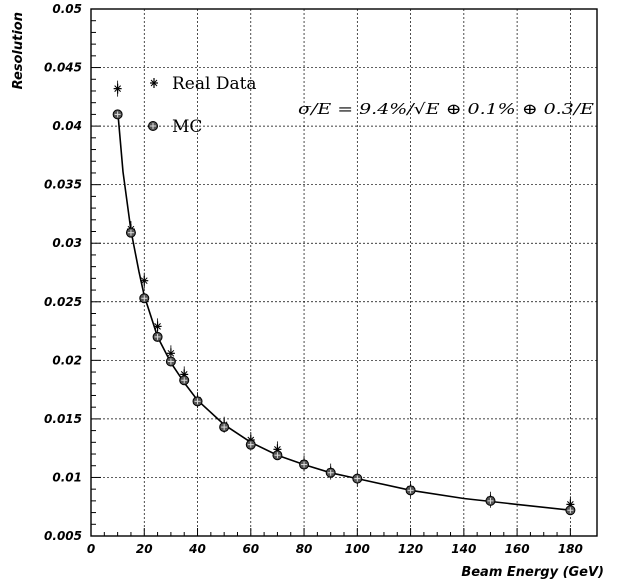 Image resolution: width=634 pixels, height=582 pixels. What do you see at coordinates (67, 243) in the screenshot?
I see `y-tick-label: 0.03` at bounding box center [67, 243].